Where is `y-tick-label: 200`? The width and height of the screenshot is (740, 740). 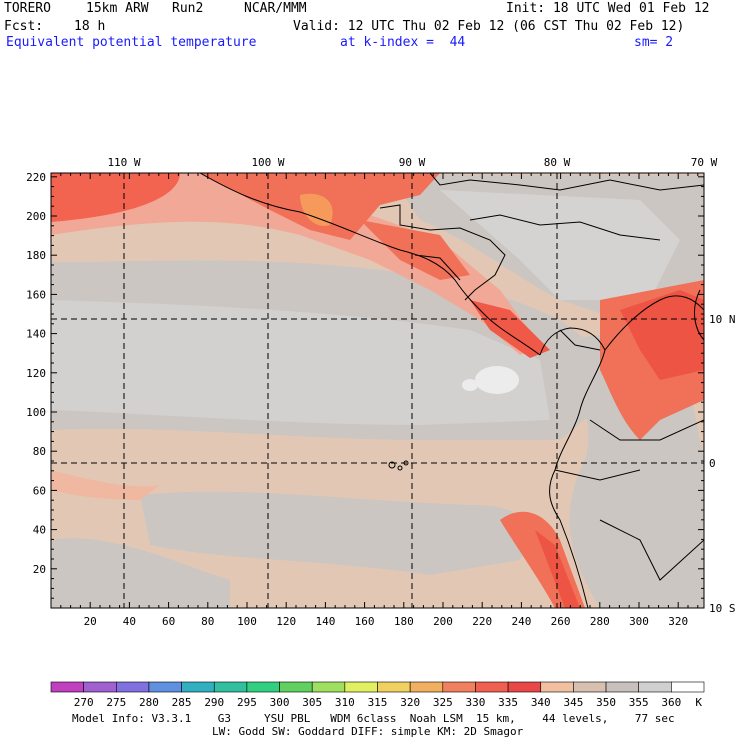
y-tick-label: 200 is located at coordinates (36, 216).